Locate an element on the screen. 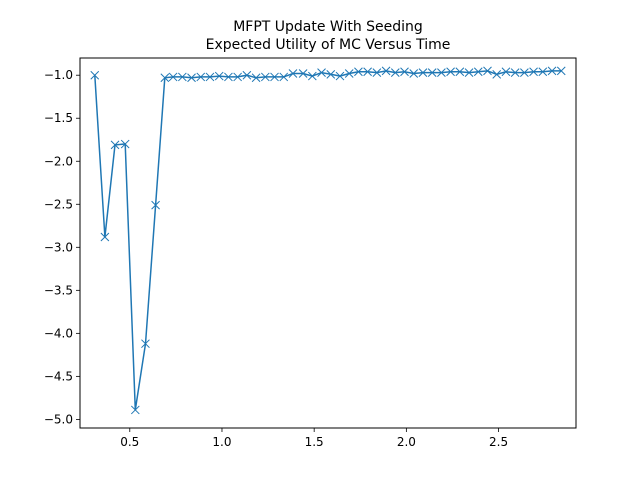 The width and height of the screenshot is (640, 480). y-tick-label: −1.5 is located at coordinates (58, 118).